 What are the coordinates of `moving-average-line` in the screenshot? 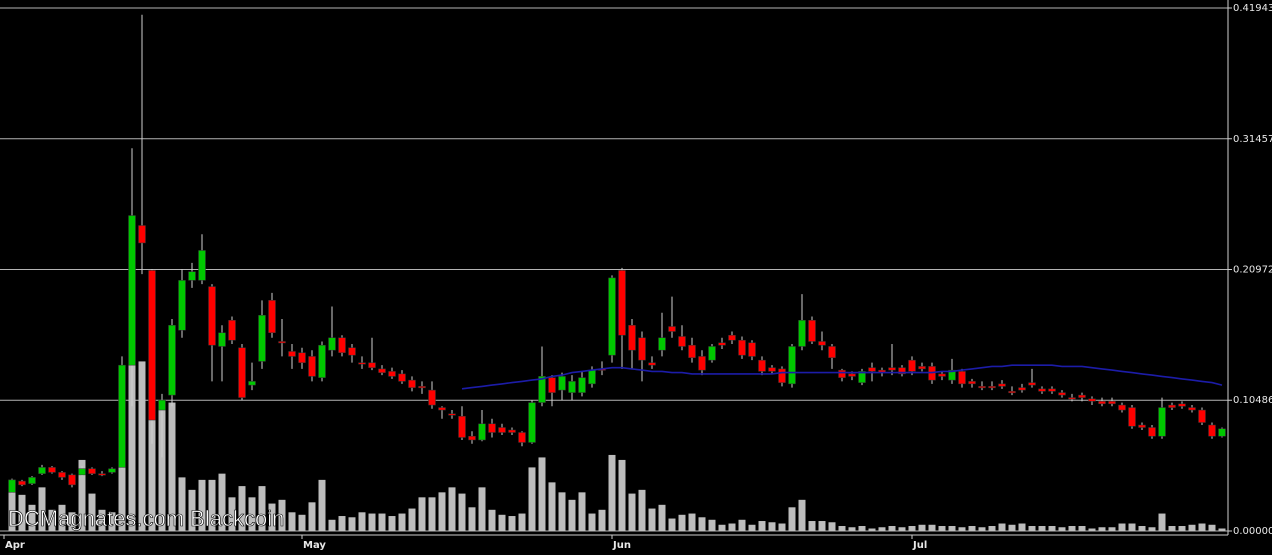 It's located at (842, 377).